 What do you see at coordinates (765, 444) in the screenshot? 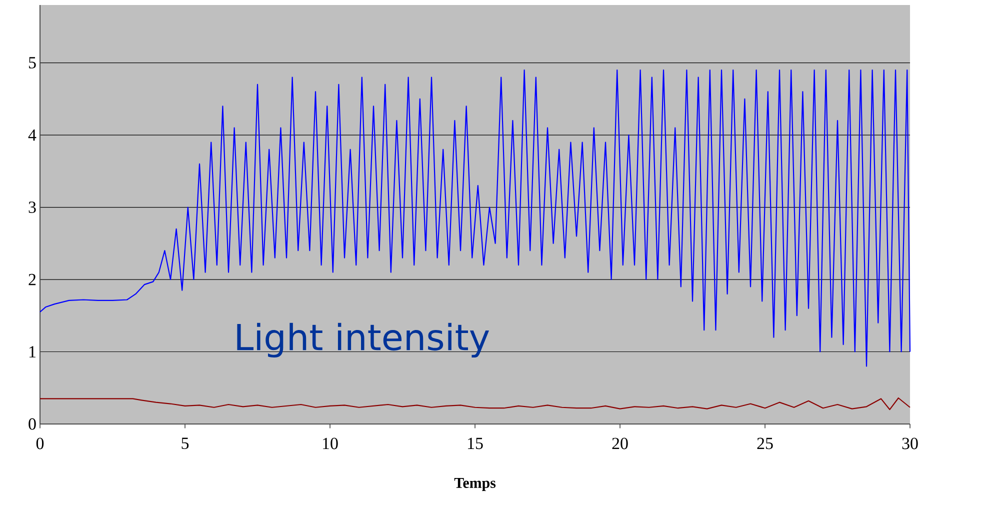
I see `x-tick-label: 25` at bounding box center [765, 444].